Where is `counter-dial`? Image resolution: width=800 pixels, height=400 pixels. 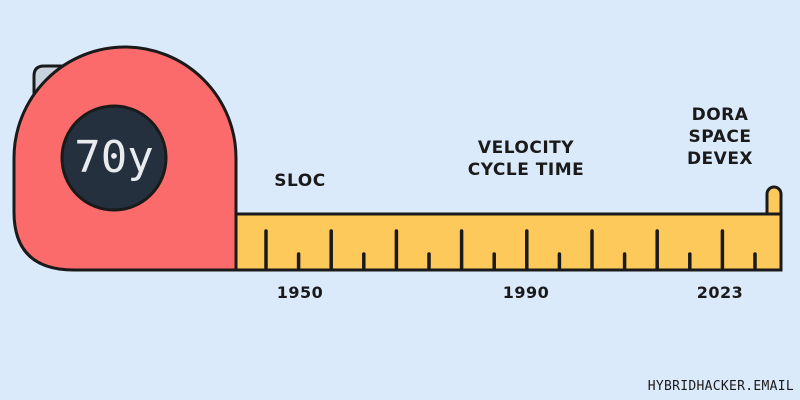 counter-dial is located at coordinates (114, 158).